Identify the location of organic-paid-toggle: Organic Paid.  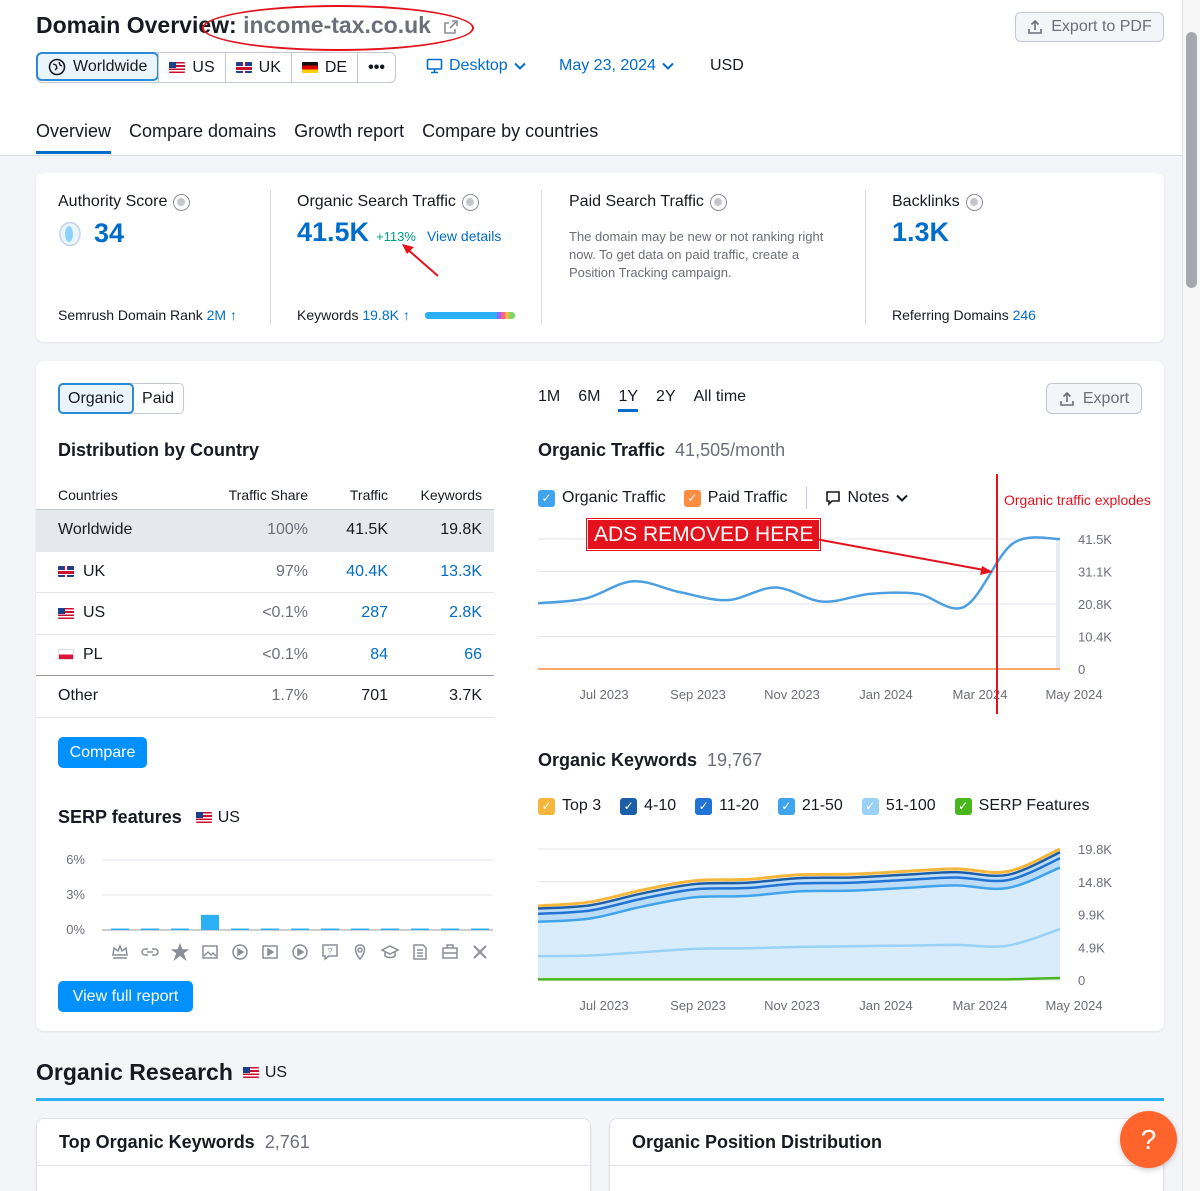
(121, 398).